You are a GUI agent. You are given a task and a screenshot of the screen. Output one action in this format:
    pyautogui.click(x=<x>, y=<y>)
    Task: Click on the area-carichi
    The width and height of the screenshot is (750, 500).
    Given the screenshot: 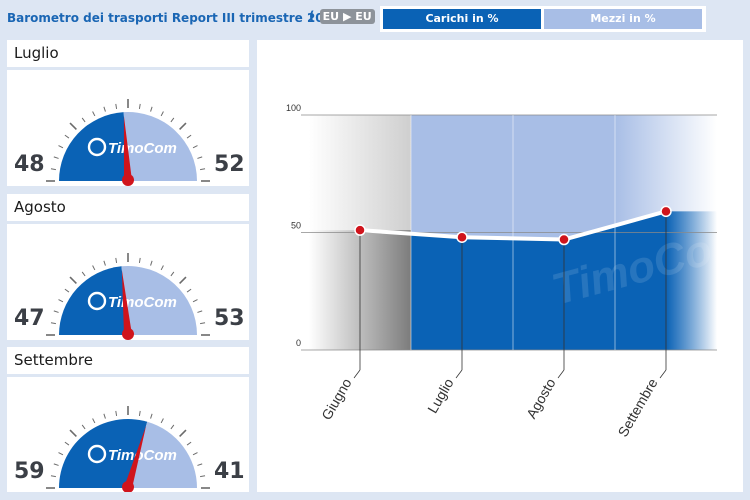 What is the action you would take?
    pyautogui.click(x=538, y=280)
    